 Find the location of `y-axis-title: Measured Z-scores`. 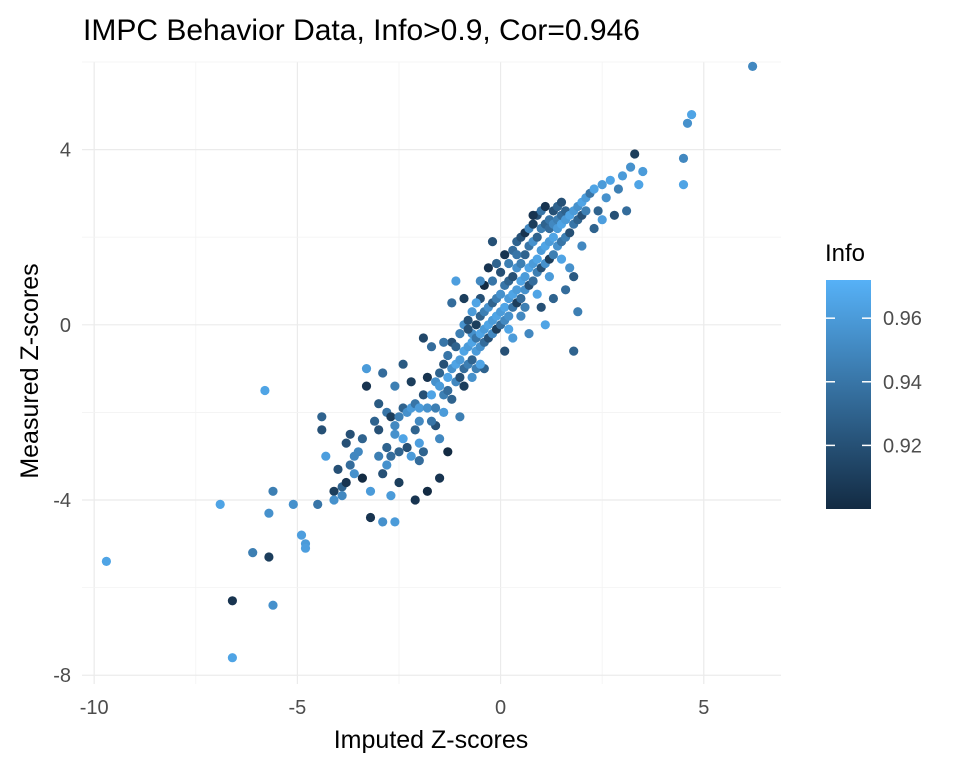

y-axis-title: Measured Z-scores is located at coordinates (30, 370).